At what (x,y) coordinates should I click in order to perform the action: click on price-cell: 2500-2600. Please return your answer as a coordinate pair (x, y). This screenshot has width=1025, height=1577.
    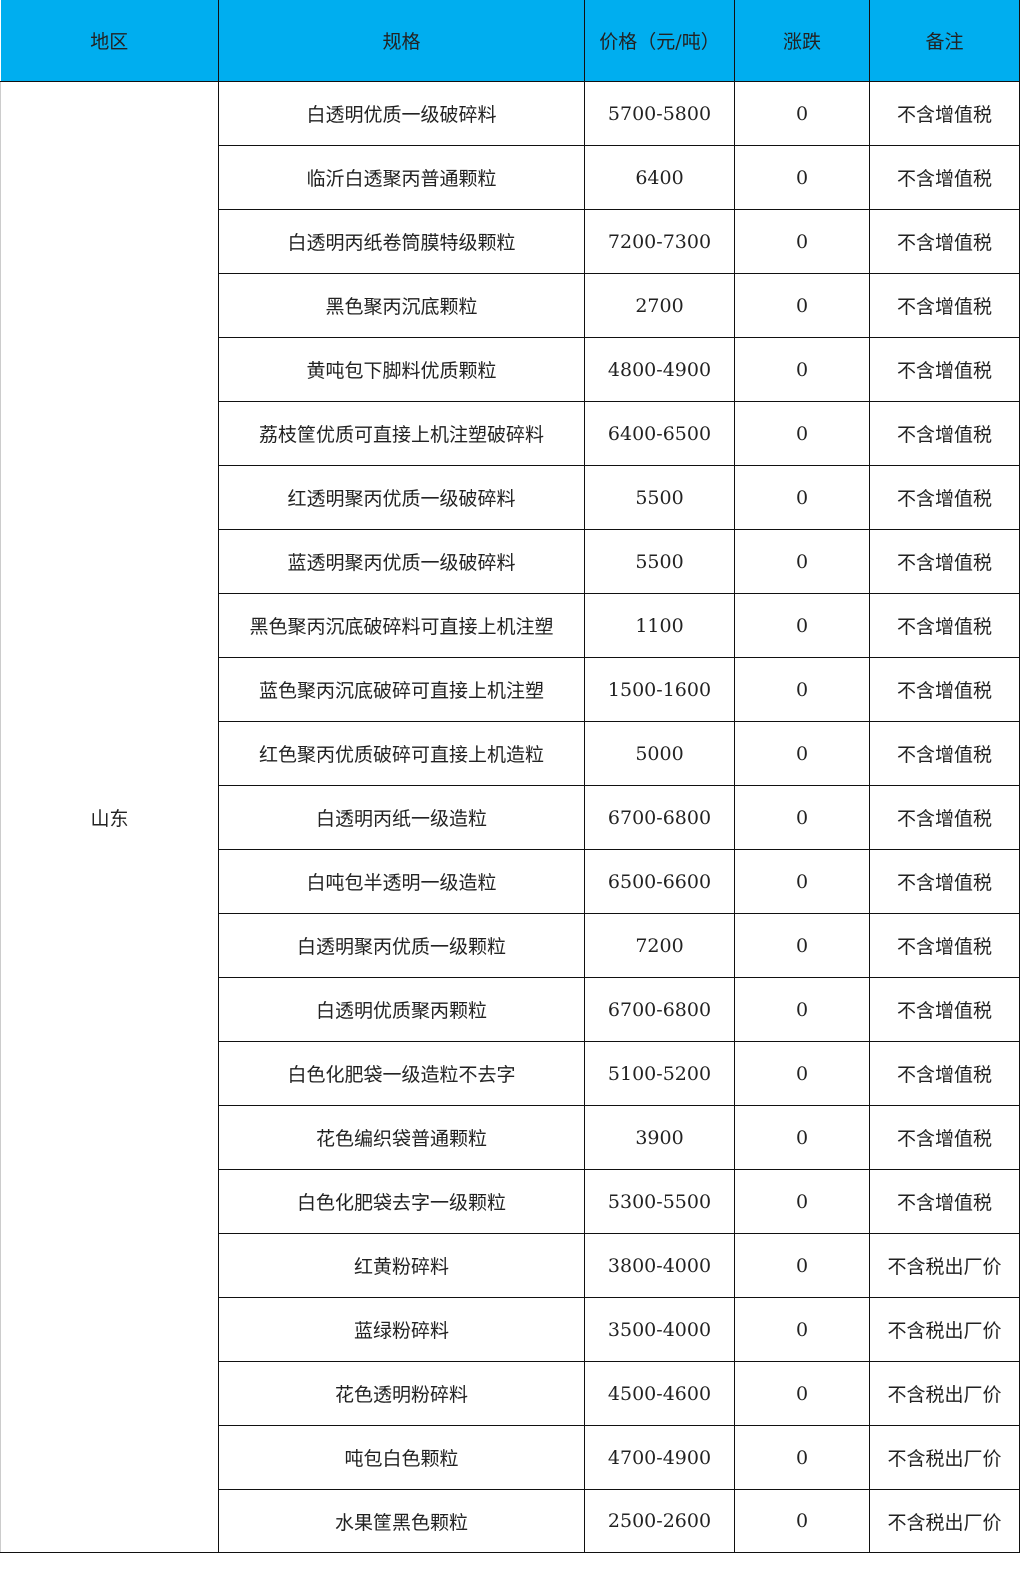
    Looking at the image, I should click on (659, 1521).